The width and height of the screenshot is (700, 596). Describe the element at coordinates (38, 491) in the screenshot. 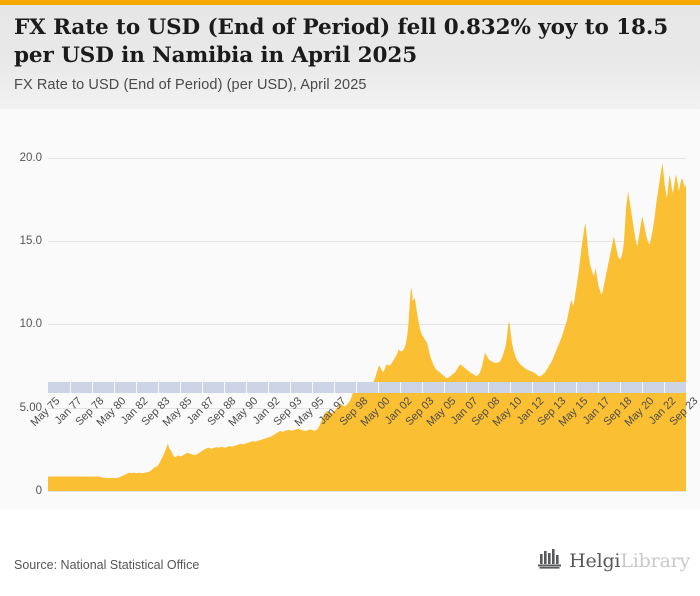

I see `y-axis-tick-label: 0` at that location.